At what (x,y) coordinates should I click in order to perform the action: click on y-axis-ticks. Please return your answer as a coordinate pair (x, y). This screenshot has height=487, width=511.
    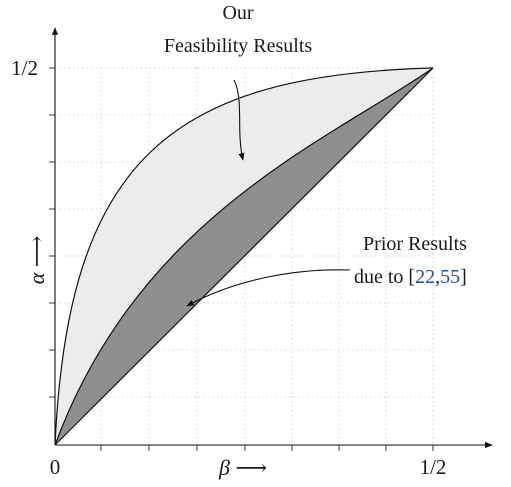
    Looking at the image, I should click on (52, 232).